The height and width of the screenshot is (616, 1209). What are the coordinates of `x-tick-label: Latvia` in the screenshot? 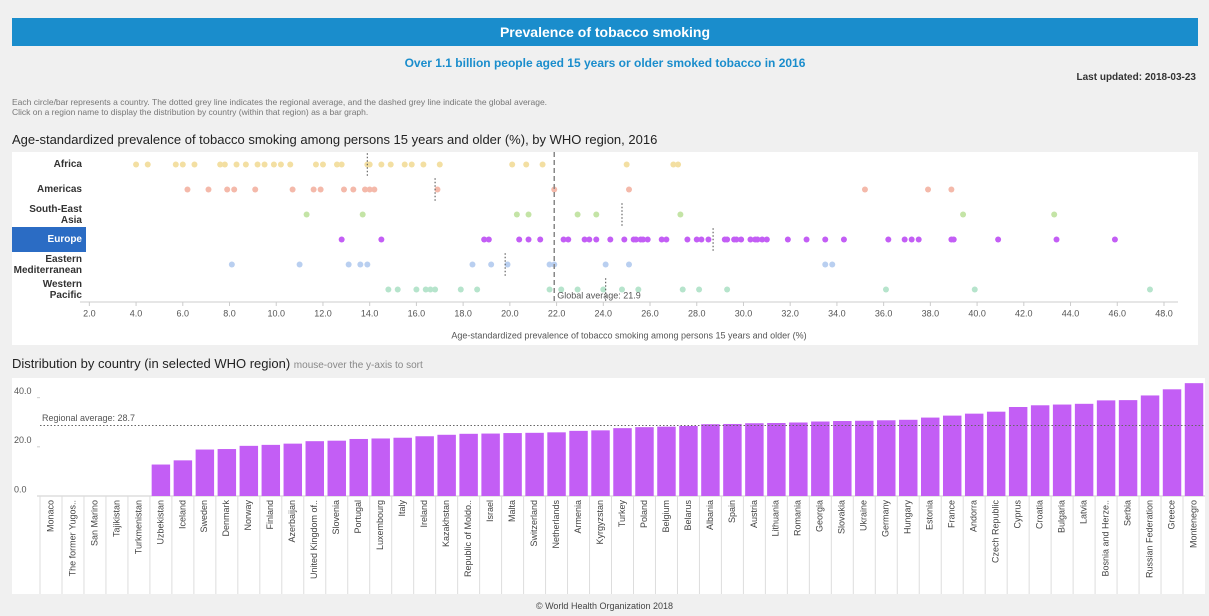 It's located at (1083, 512).